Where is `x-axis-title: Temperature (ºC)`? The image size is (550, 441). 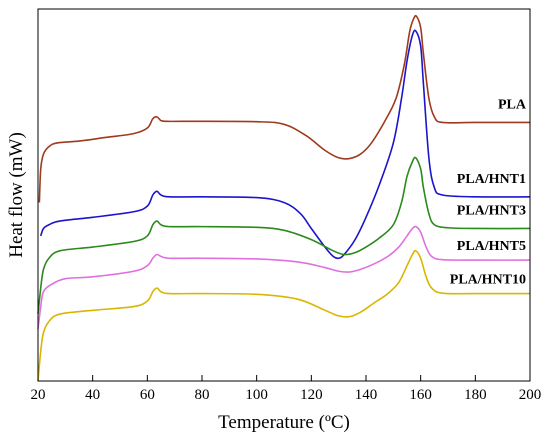 x-axis-title: Temperature (ºC) is located at coordinates (284, 422).